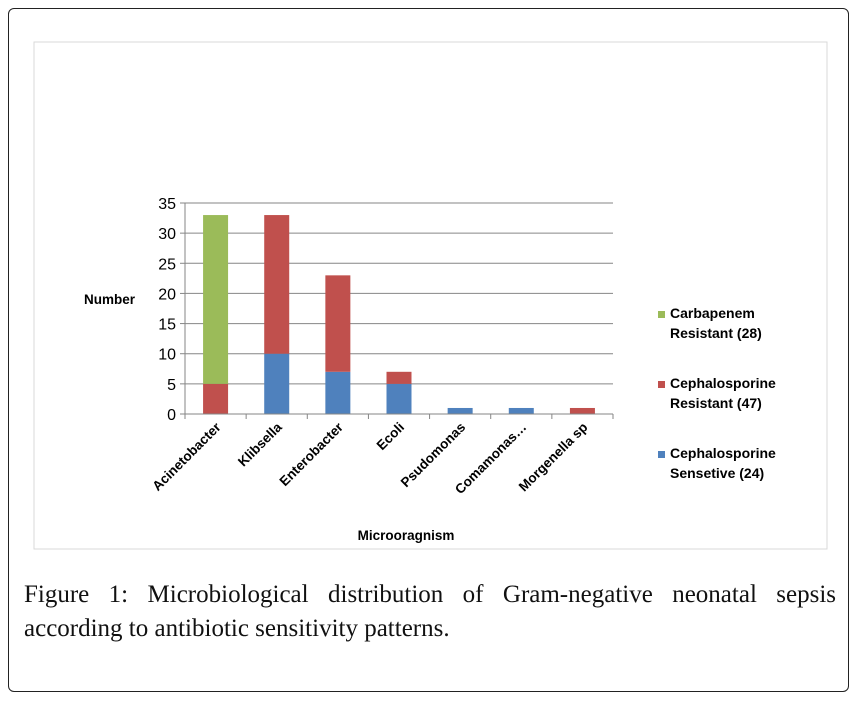  I want to click on x-axis-label: Microoragnism, so click(406, 535).